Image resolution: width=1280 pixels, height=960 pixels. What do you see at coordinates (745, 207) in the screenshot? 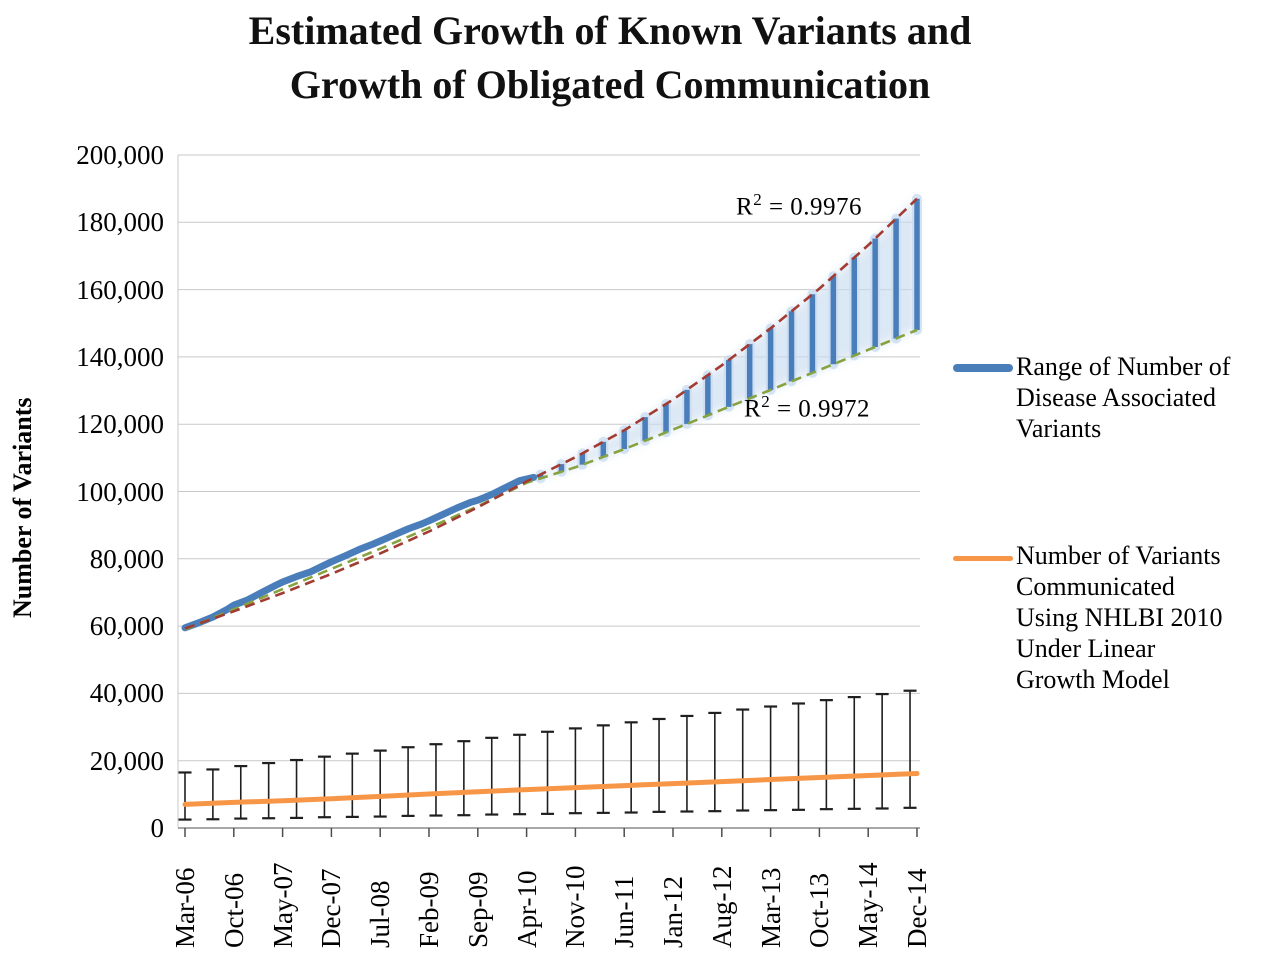
I see `r2-upper-base: R` at bounding box center [745, 207].